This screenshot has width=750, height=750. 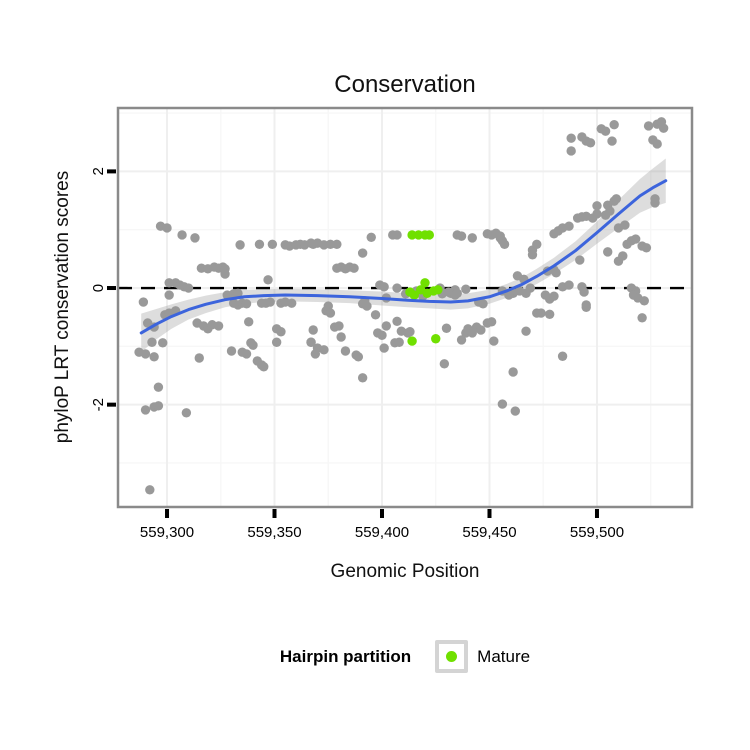 I want to click on legend-item-label: Mature, so click(x=504, y=656).